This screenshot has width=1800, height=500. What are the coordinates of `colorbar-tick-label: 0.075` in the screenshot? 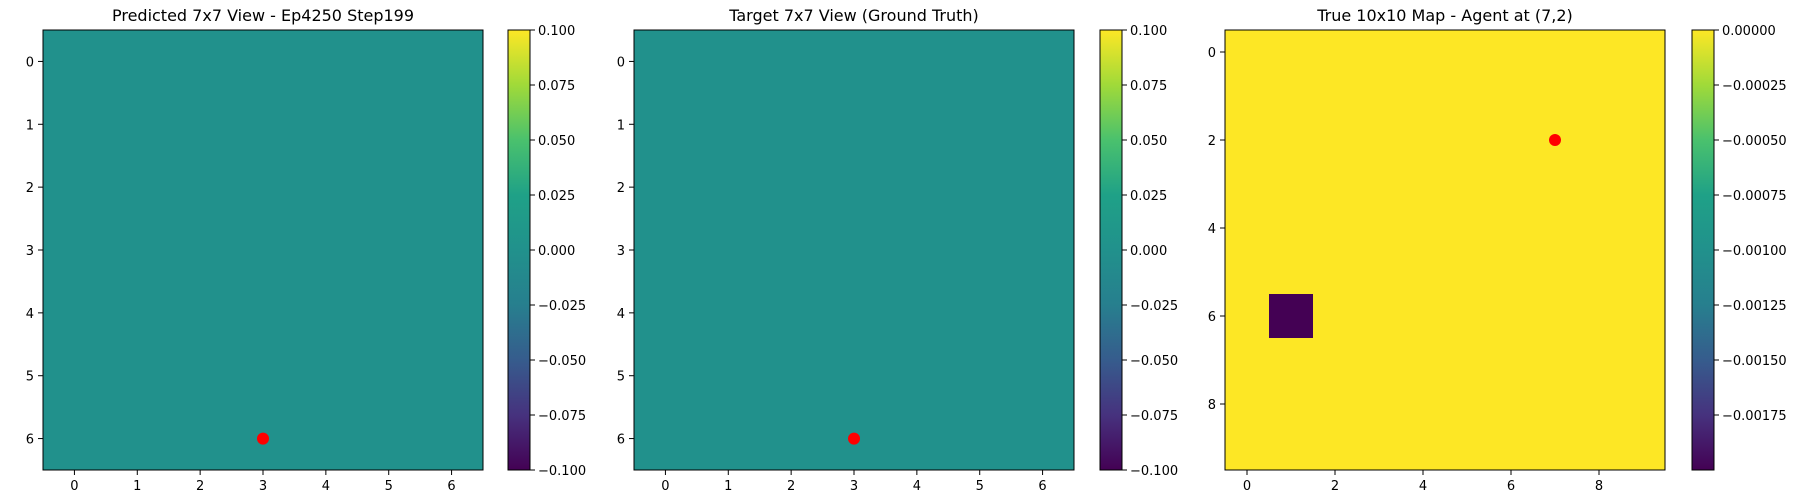 It's located at (556, 86).